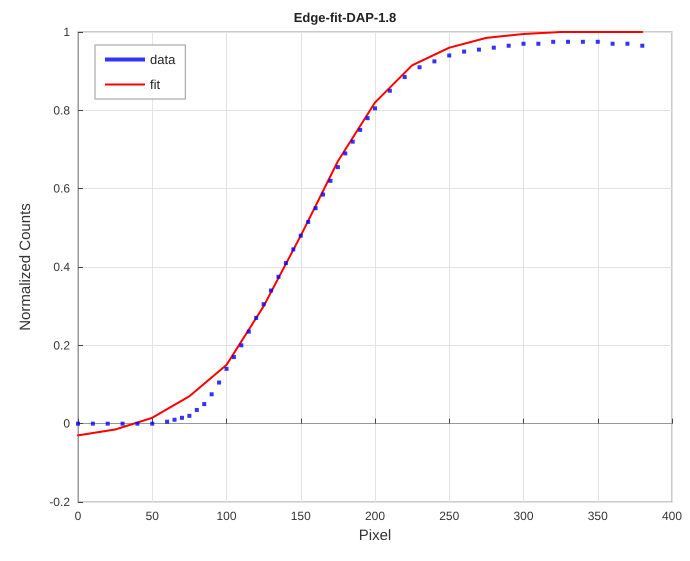 The height and width of the screenshot is (561, 690). I want to click on legend-label: data, so click(163, 59).